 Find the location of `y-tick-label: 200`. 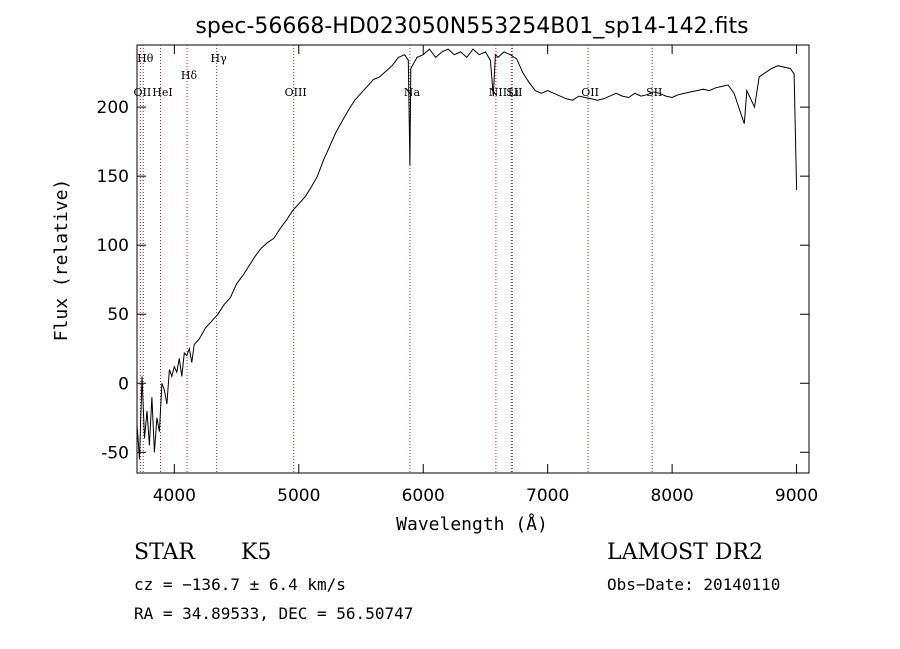

y-tick-label: 200 is located at coordinates (113, 108).